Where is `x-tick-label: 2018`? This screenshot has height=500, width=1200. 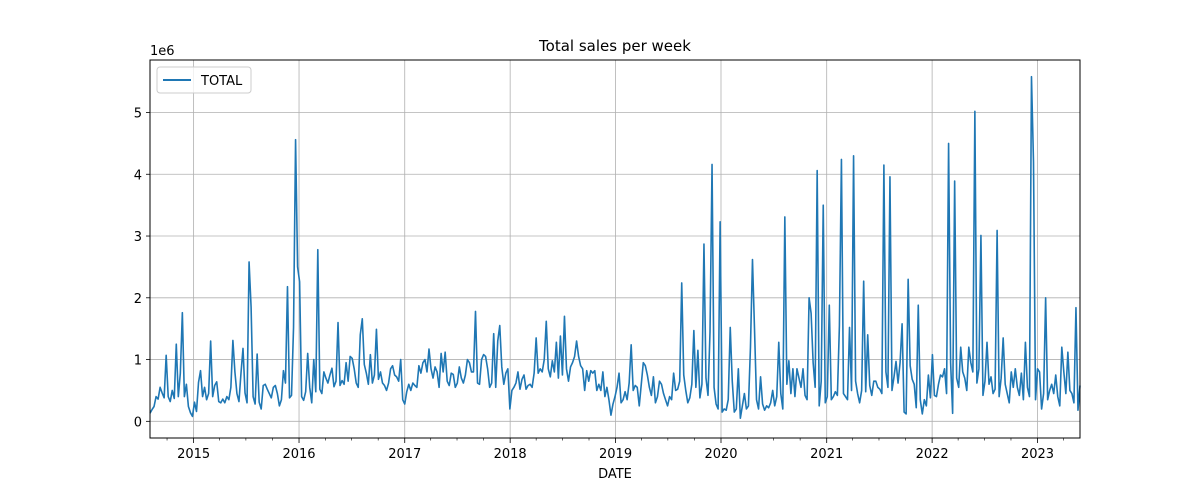 x-tick-label: 2018 is located at coordinates (510, 454).